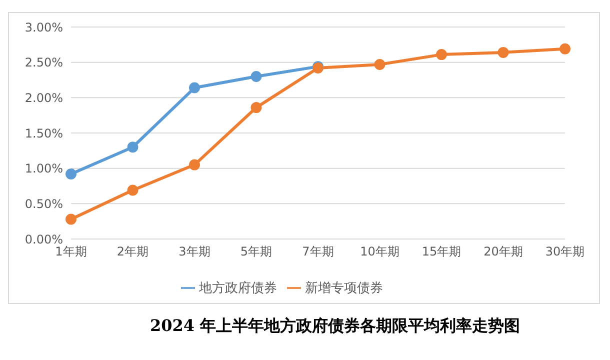 Image resolution: width=610 pixels, height=360 pixels. Describe the element at coordinates (380, 251) in the screenshot. I see `x-tick-label: 10年期` at that location.